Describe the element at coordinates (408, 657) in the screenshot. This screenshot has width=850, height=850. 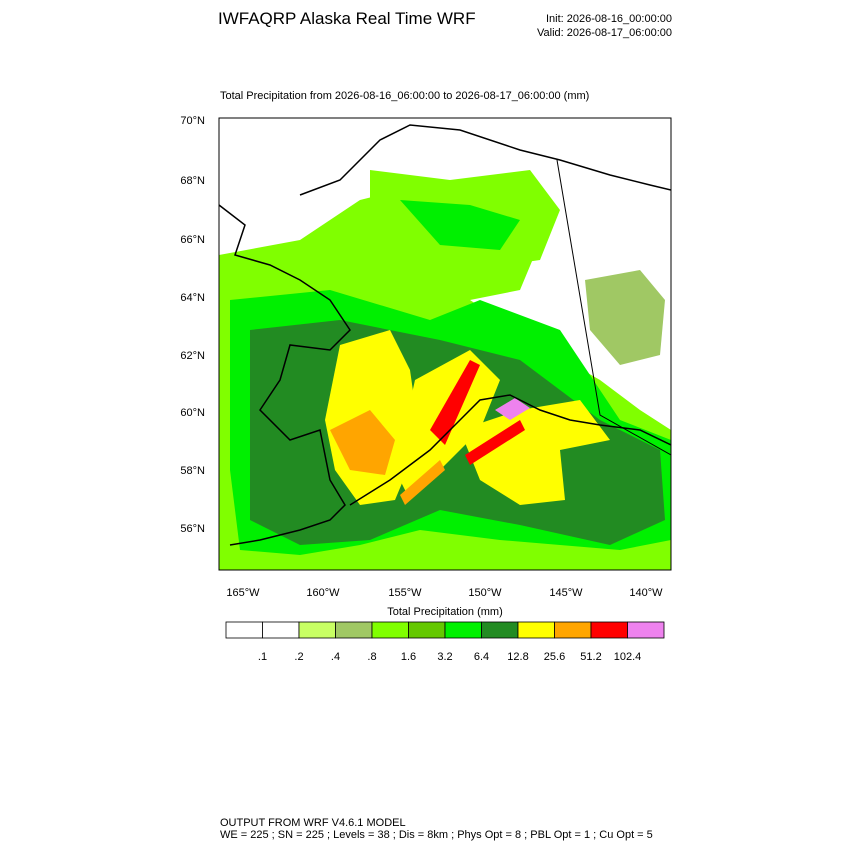
I see `colorbar-label: 1.6` at that location.